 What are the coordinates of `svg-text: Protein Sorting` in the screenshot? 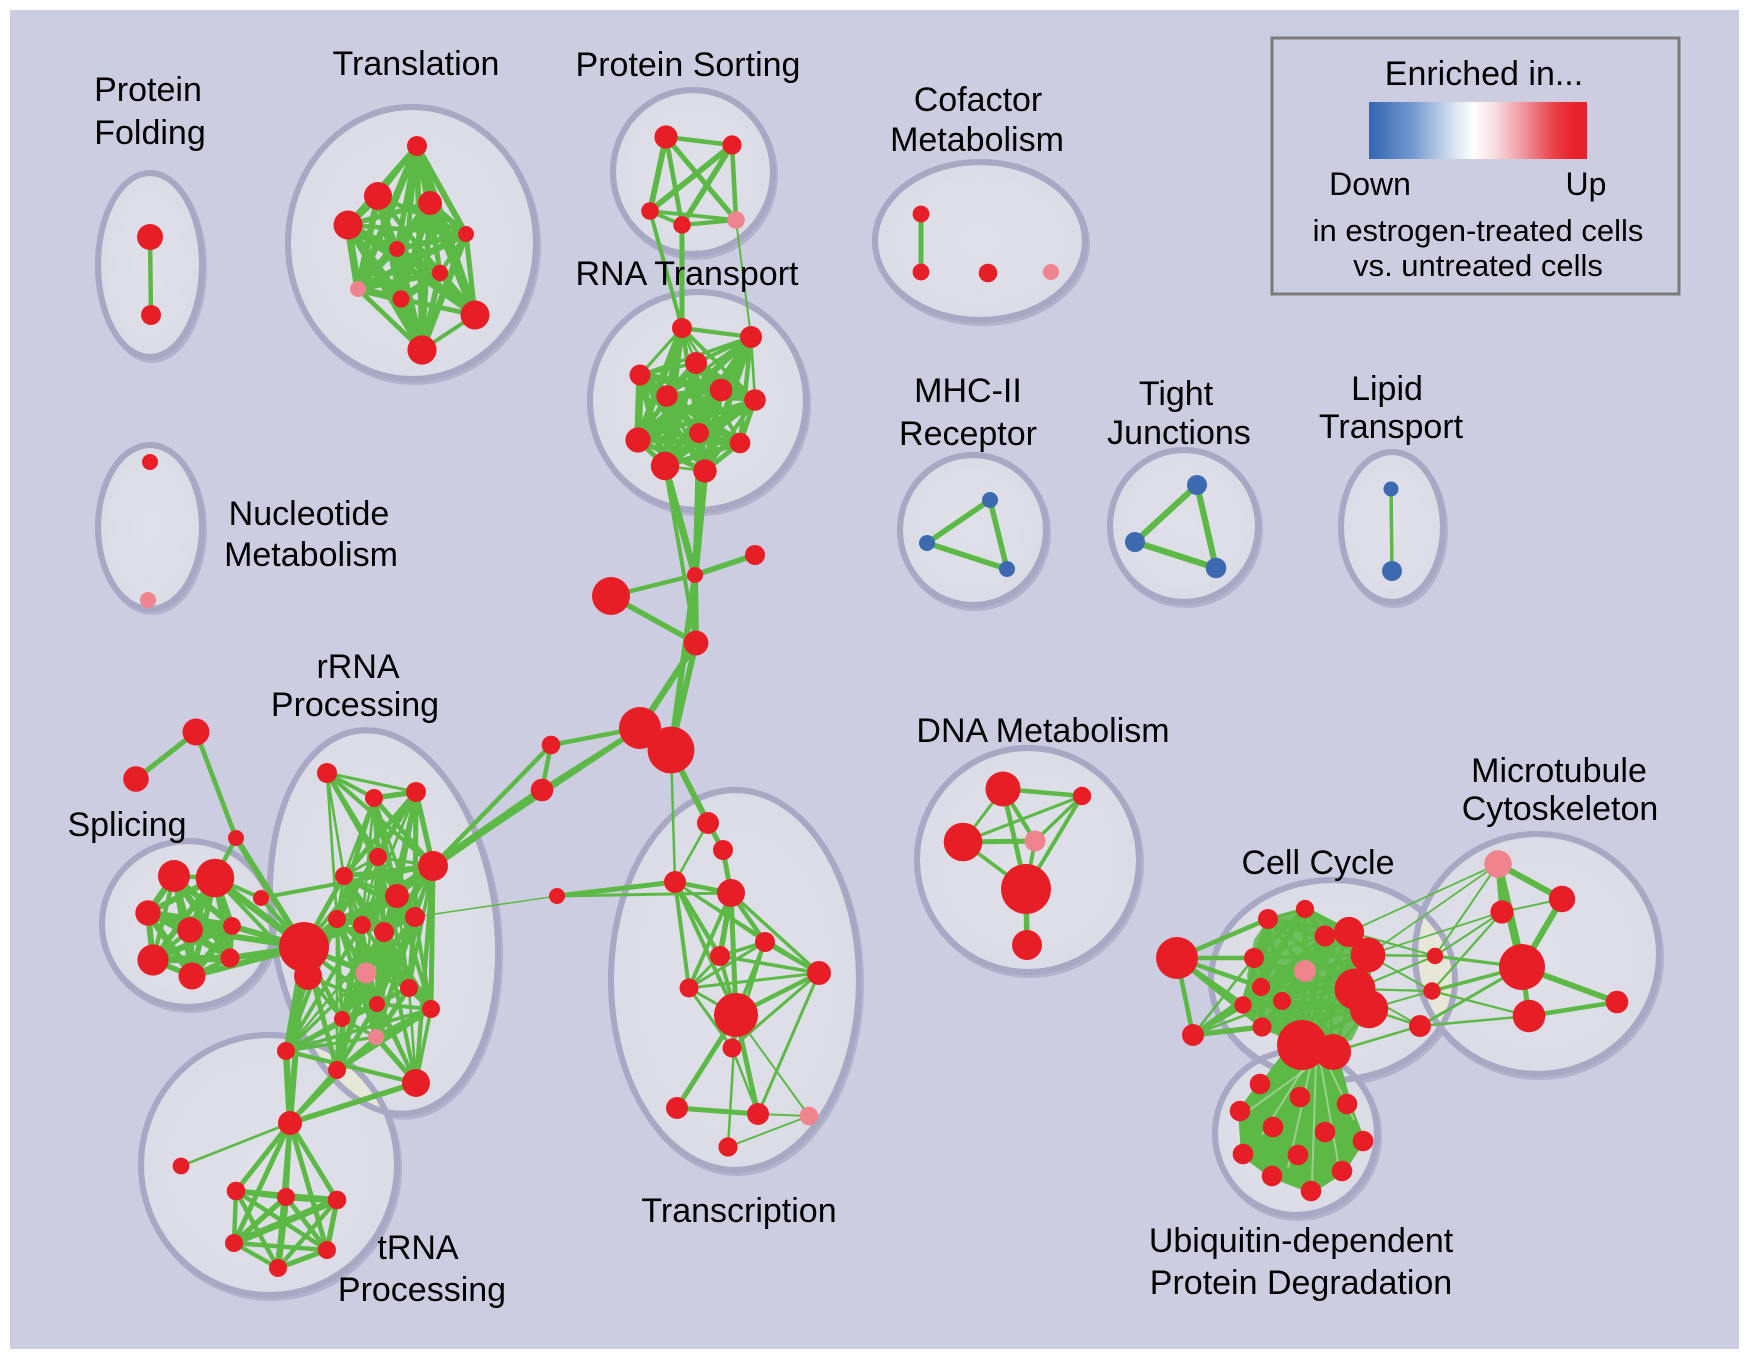 It's located at (688, 65).